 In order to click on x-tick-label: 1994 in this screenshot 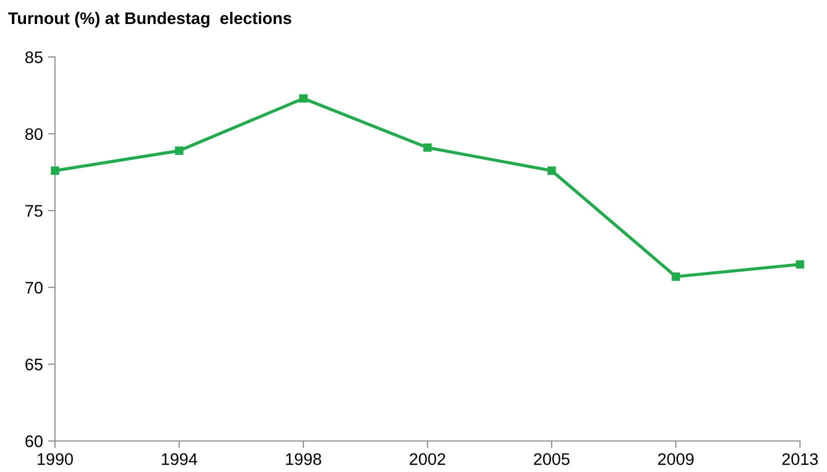, I will do `click(180, 459)`.